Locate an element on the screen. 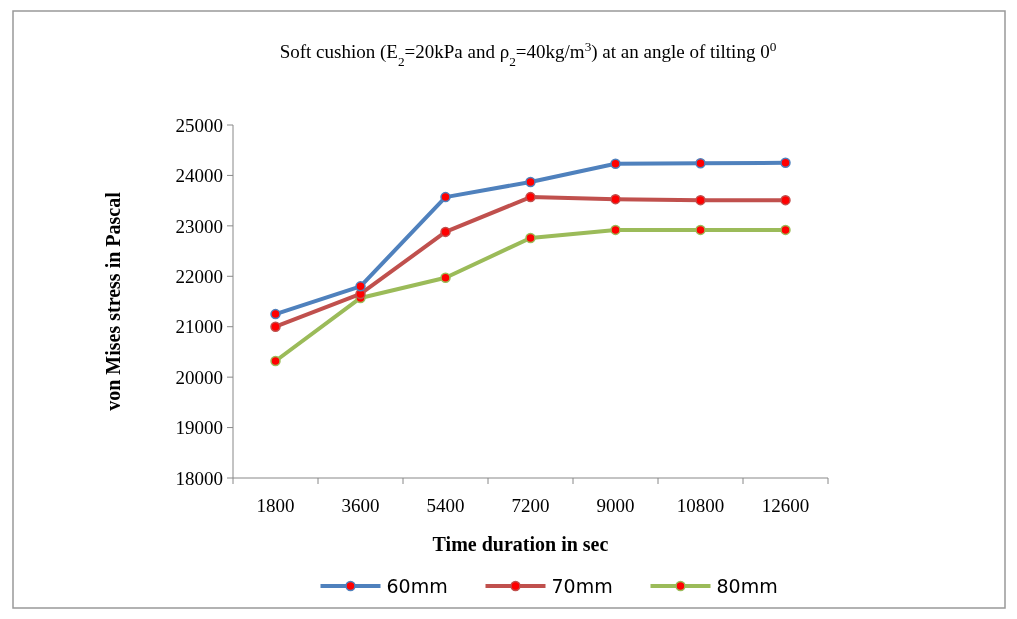 The image size is (1017, 619). legend-label: 80mm is located at coordinates (747, 585).